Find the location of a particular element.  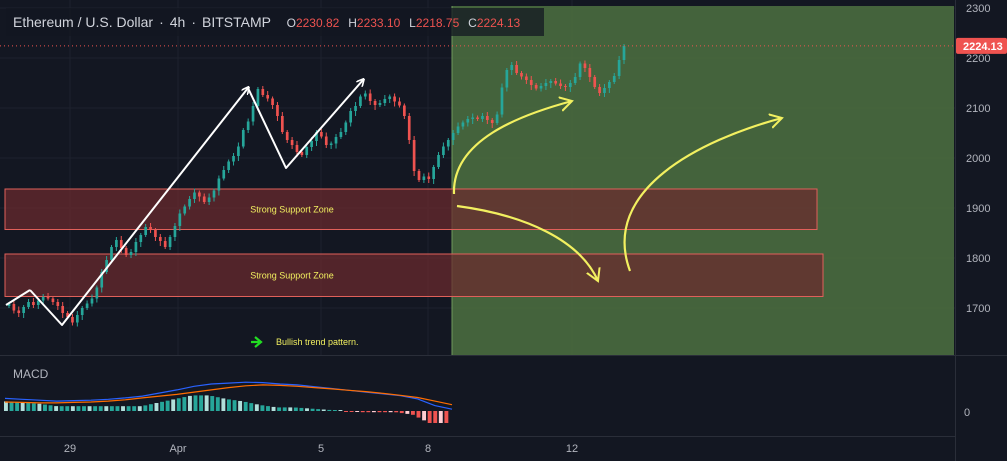

support-zone-band is located at coordinates (414, 275).